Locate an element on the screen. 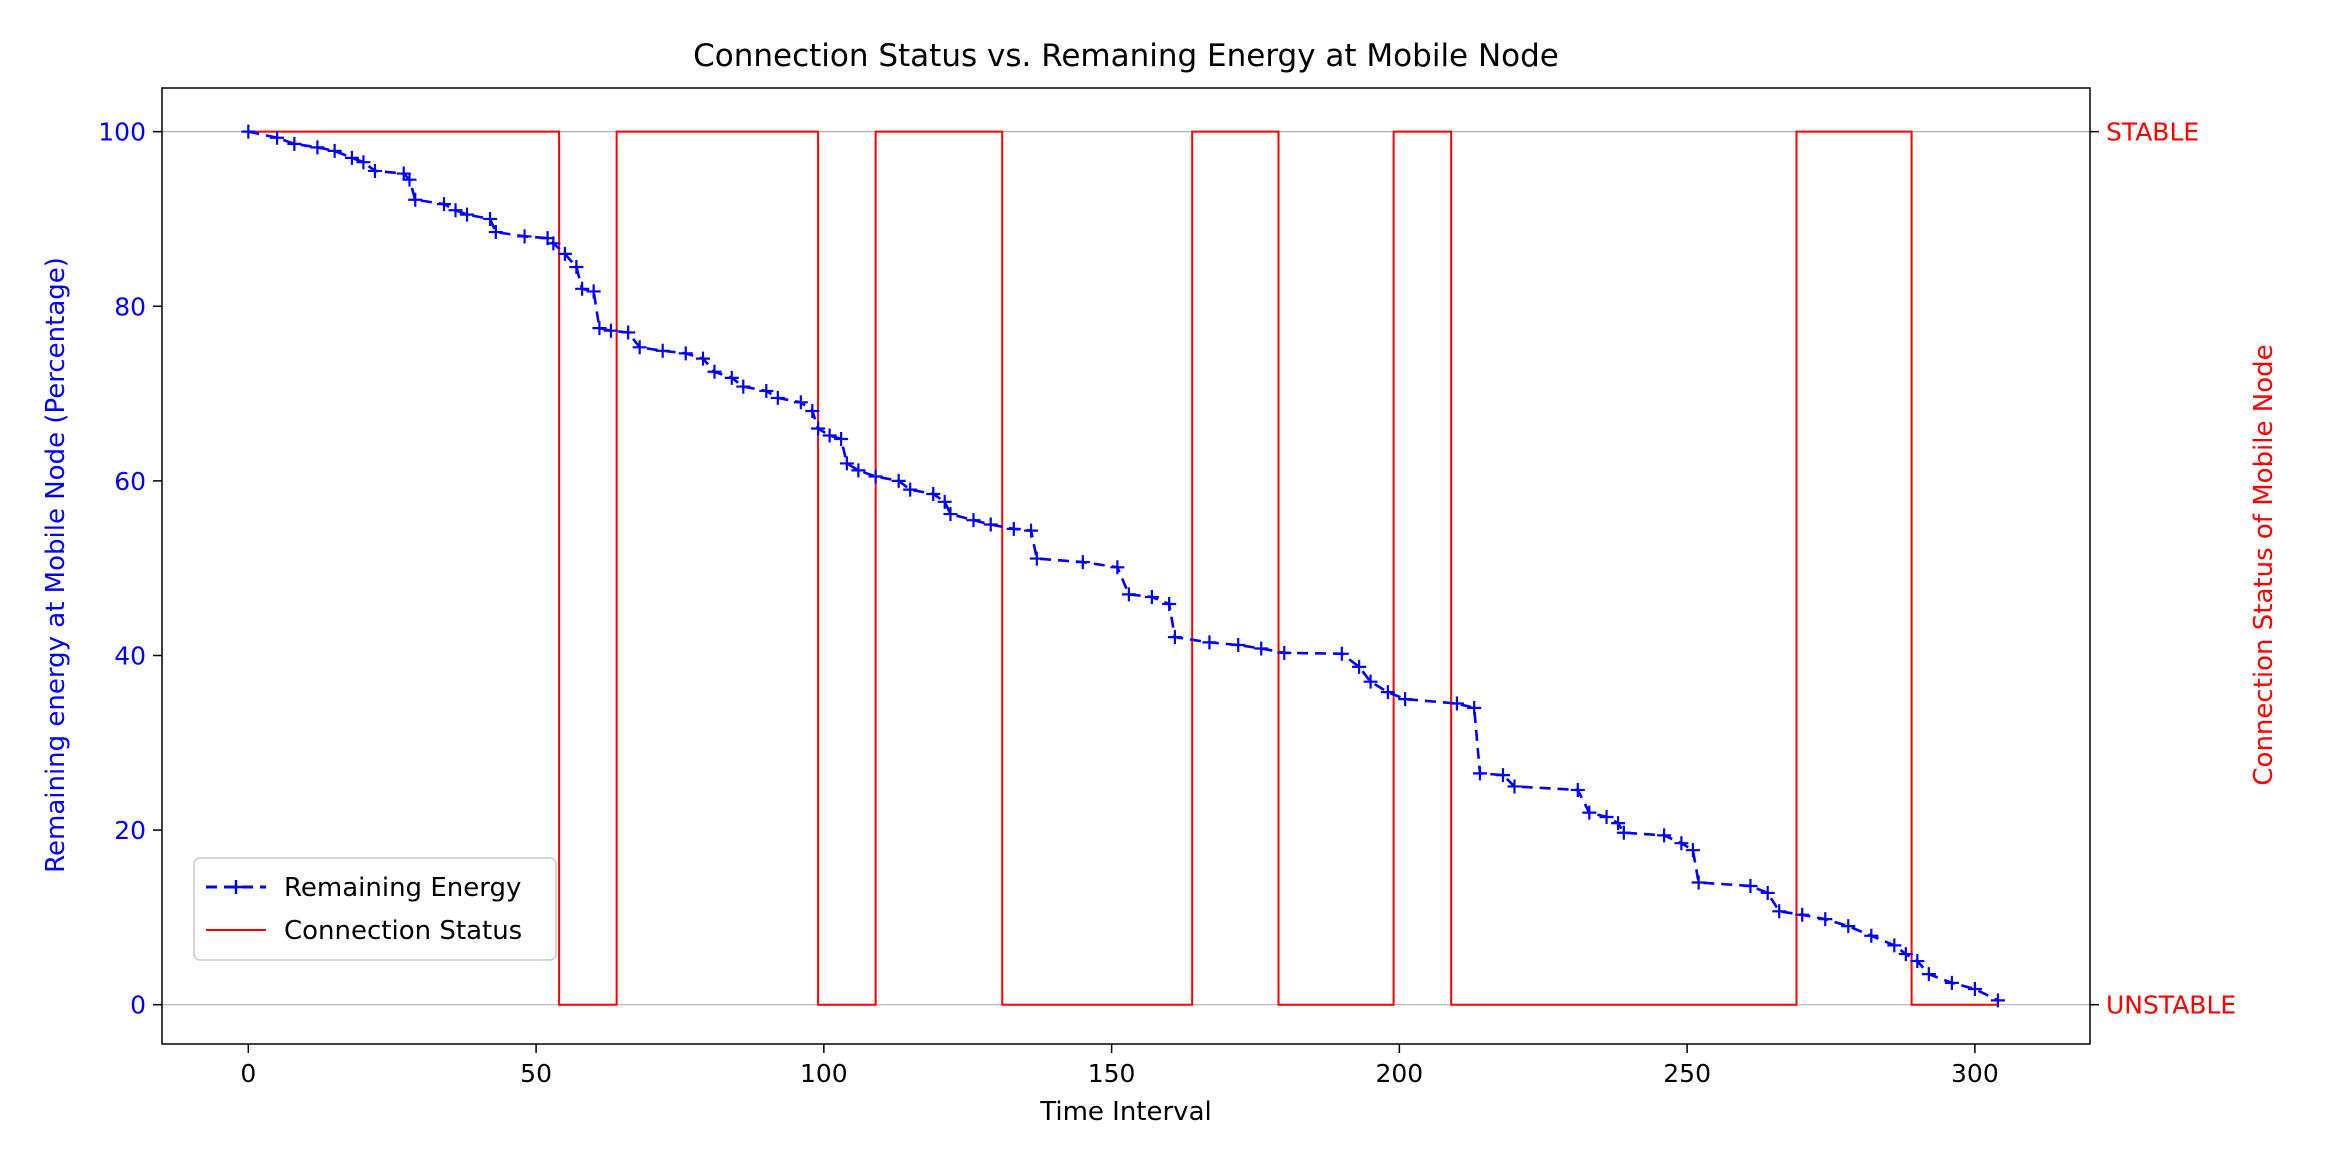 Image resolution: width=2352 pixels, height=1152 pixels. x-tick-label: 300 is located at coordinates (1975, 1073).